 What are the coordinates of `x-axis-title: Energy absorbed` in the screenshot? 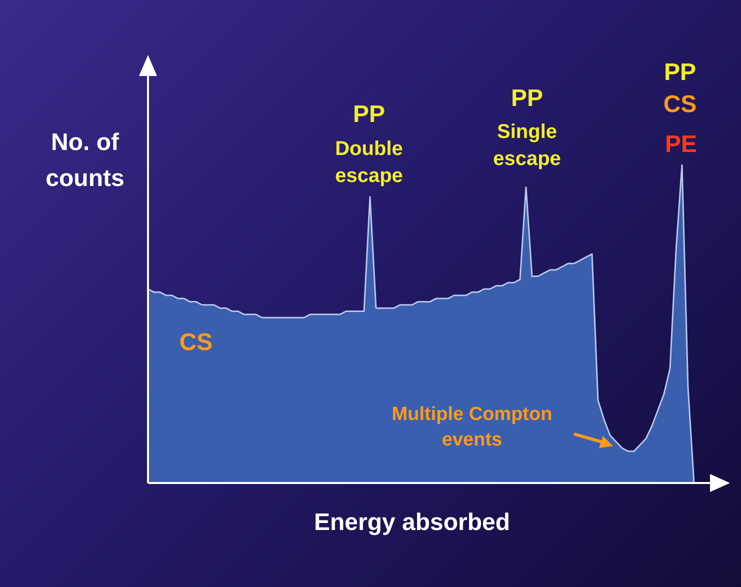 It's located at (412, 522).